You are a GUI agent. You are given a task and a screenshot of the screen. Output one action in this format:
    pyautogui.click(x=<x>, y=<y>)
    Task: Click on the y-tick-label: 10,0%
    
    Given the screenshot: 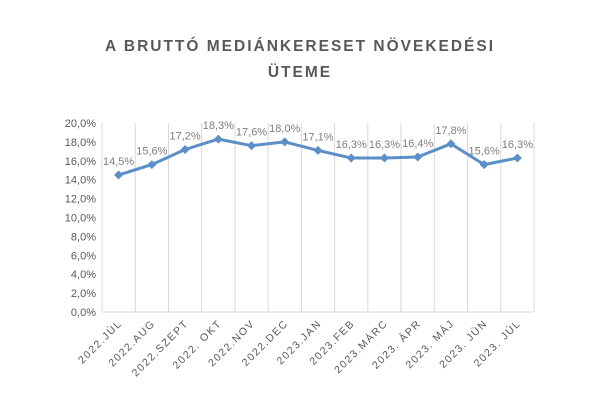 What is the action you would take?
    pyautogui.click(x=80, y=219)
    